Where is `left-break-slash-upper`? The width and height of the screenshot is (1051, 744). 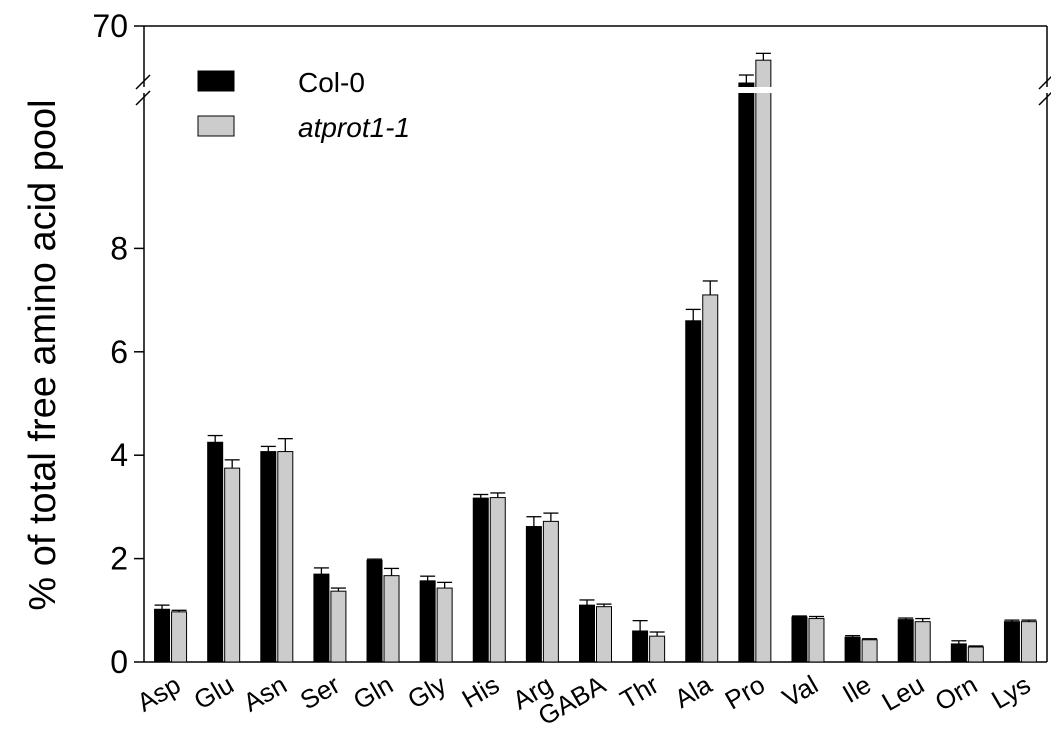 left-break-slash-upper is located at coordinates (143, 82).